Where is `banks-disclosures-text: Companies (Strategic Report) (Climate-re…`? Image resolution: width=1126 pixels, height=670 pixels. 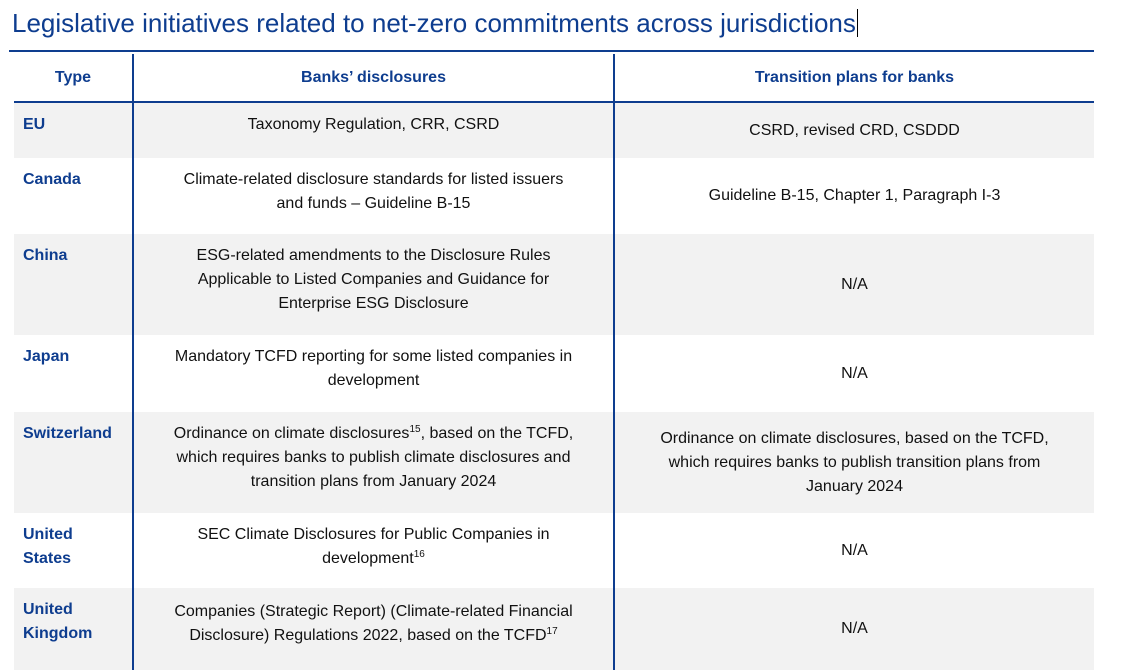 banks-disclosures-text: Companies (Strategic Report) (Climate-re… is located at coordinates (373, 611).